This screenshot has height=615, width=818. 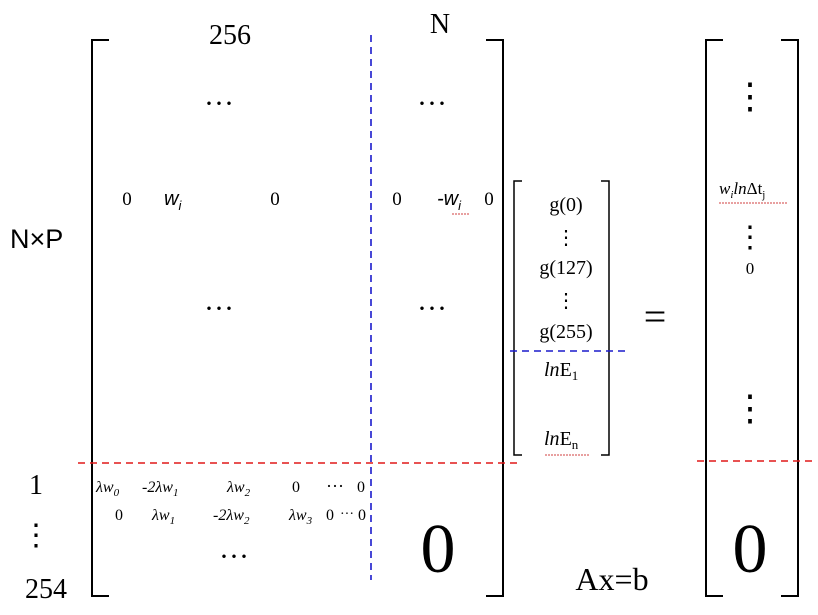 I want to click on smooth-row-2-dots: ···, so click(x=347, y=514).